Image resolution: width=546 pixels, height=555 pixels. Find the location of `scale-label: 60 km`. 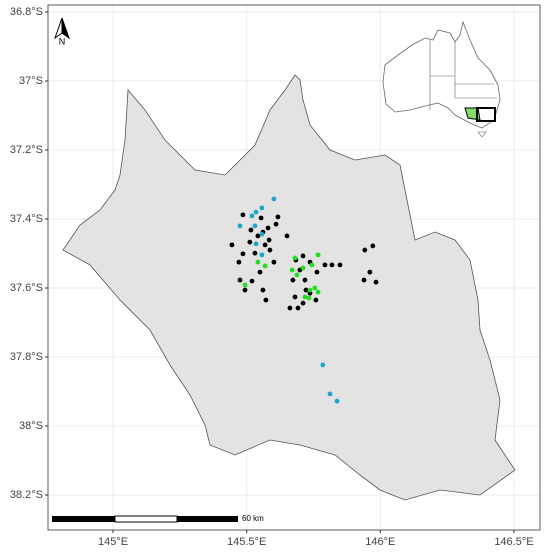

scale-label: 60 km is located at coordinates (253, 518).